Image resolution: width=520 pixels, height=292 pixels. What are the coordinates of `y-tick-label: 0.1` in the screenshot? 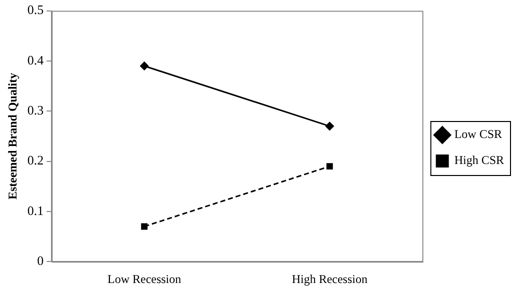 It's located at (35, 210).